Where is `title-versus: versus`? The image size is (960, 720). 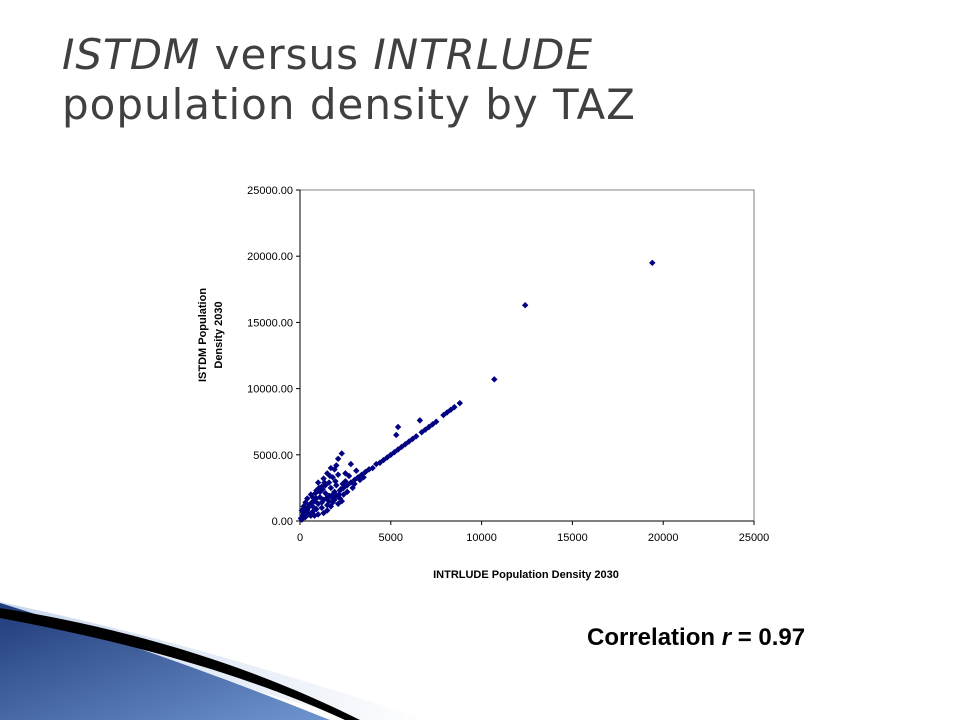 title-versus: versus is located at coordinates (287, 54).